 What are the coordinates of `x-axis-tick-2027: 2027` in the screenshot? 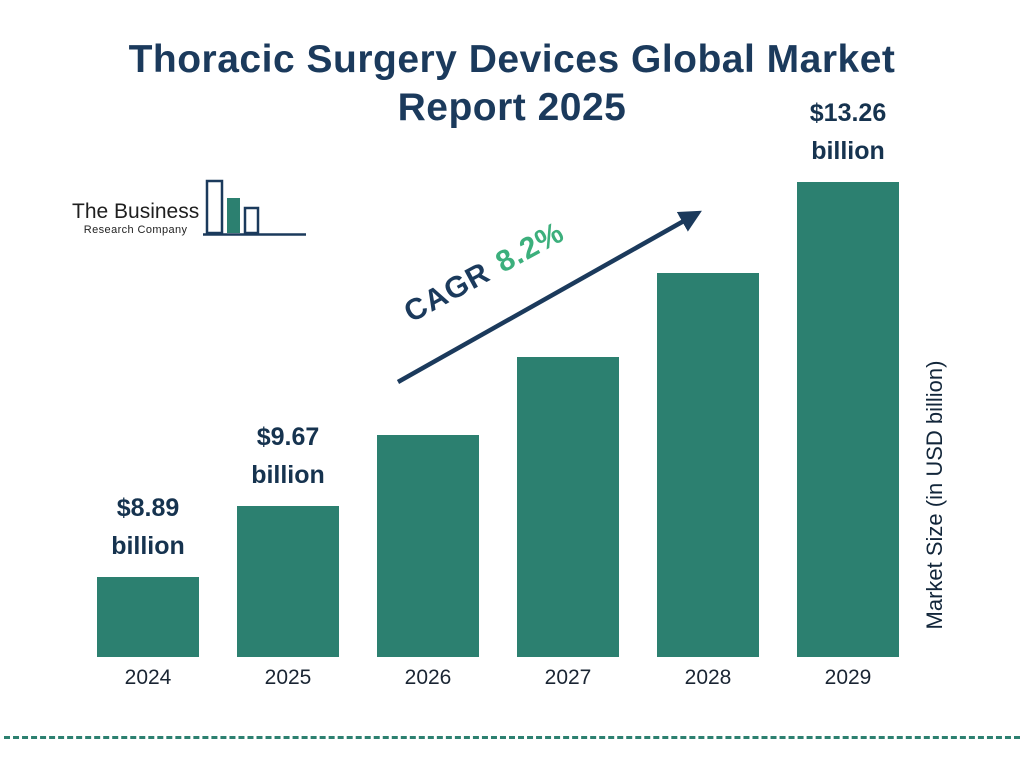 It's located at (568, 677).